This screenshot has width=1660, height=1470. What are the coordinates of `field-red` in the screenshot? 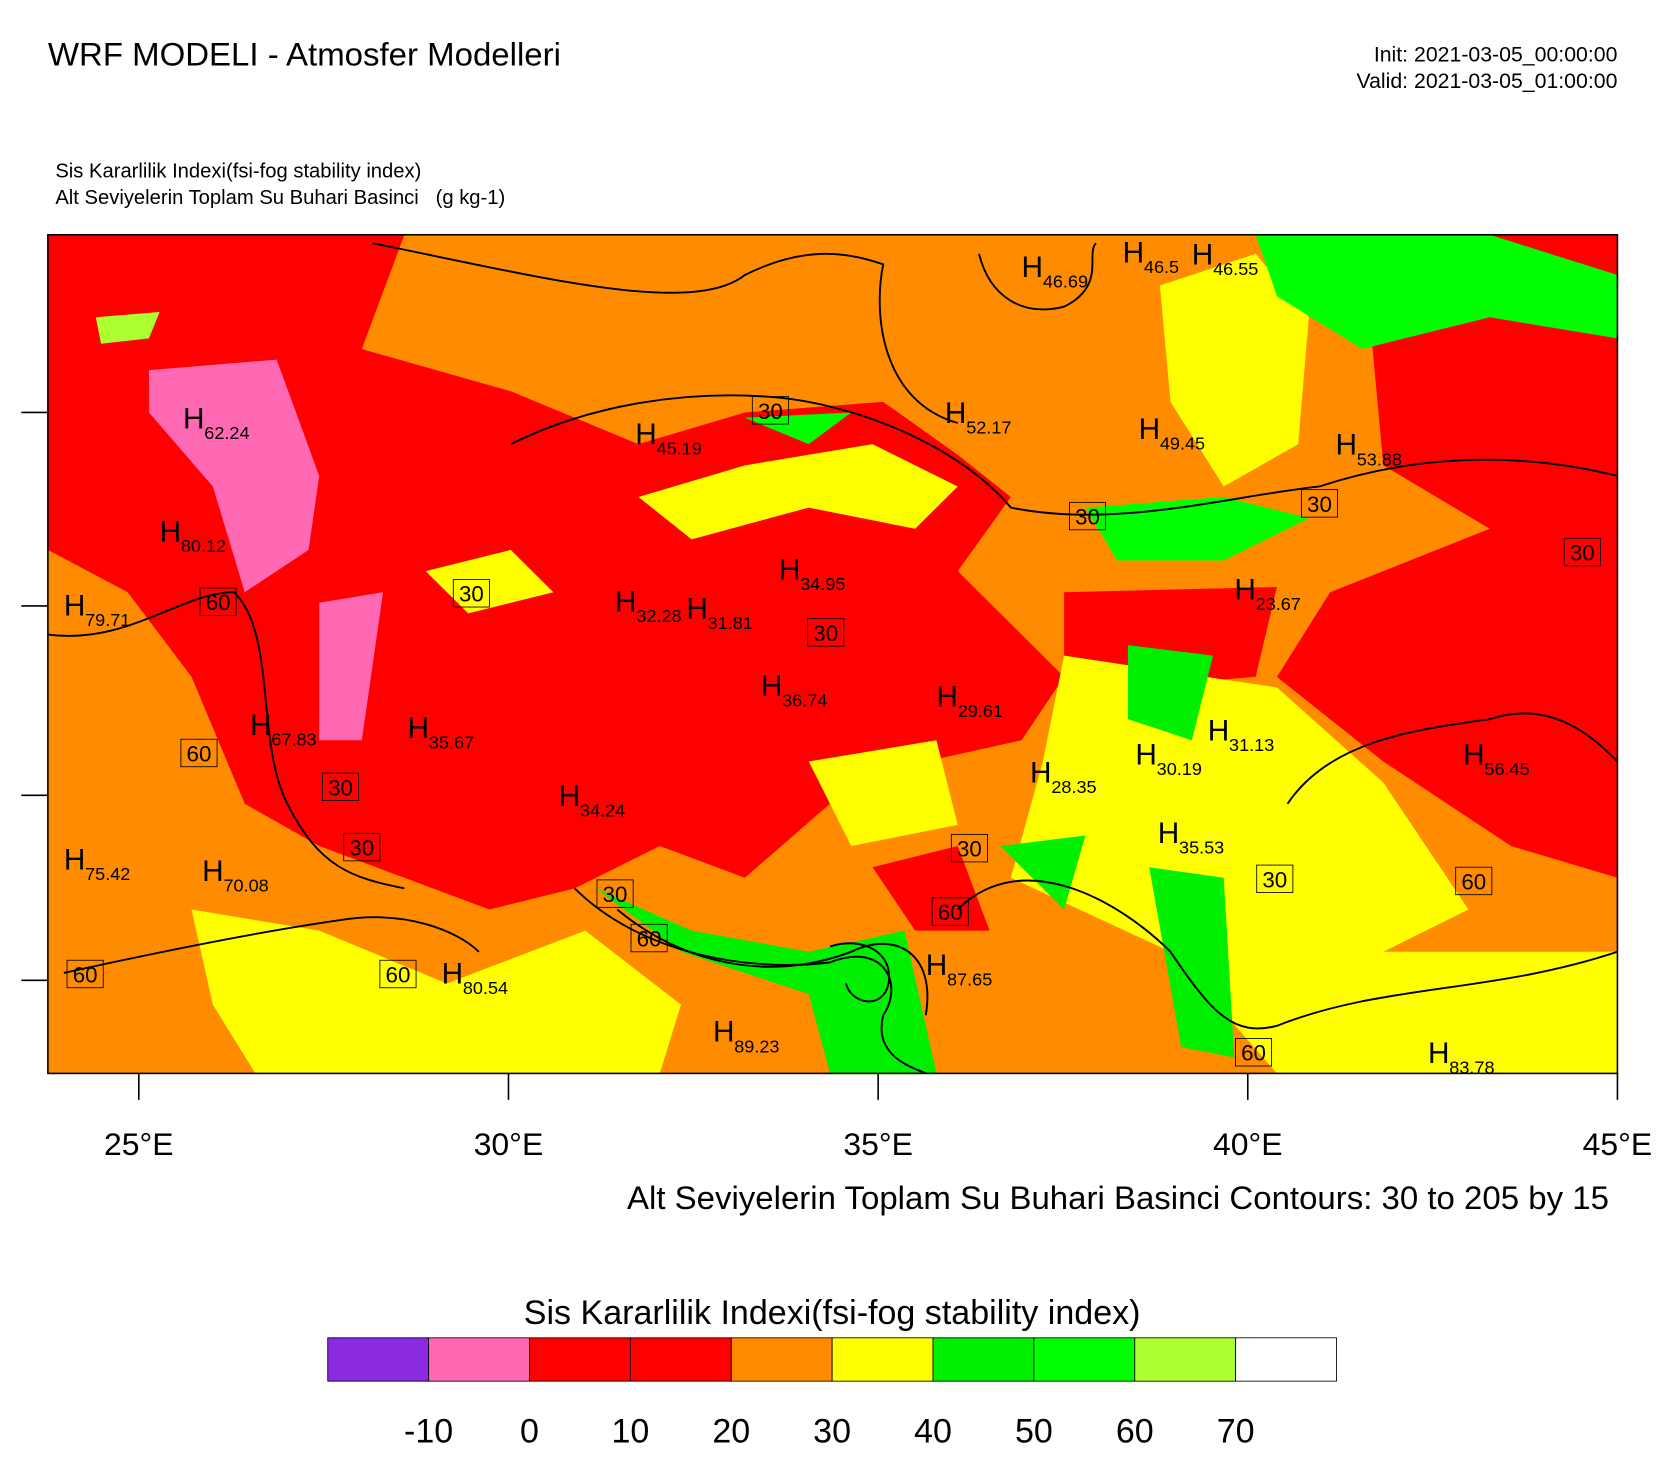 It's located at (1447, 556).